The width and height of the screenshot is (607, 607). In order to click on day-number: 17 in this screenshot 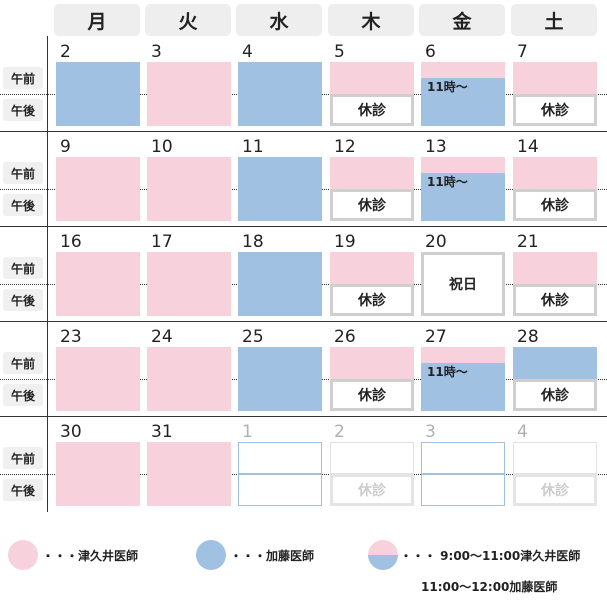, I will do `click(162, 242)`.